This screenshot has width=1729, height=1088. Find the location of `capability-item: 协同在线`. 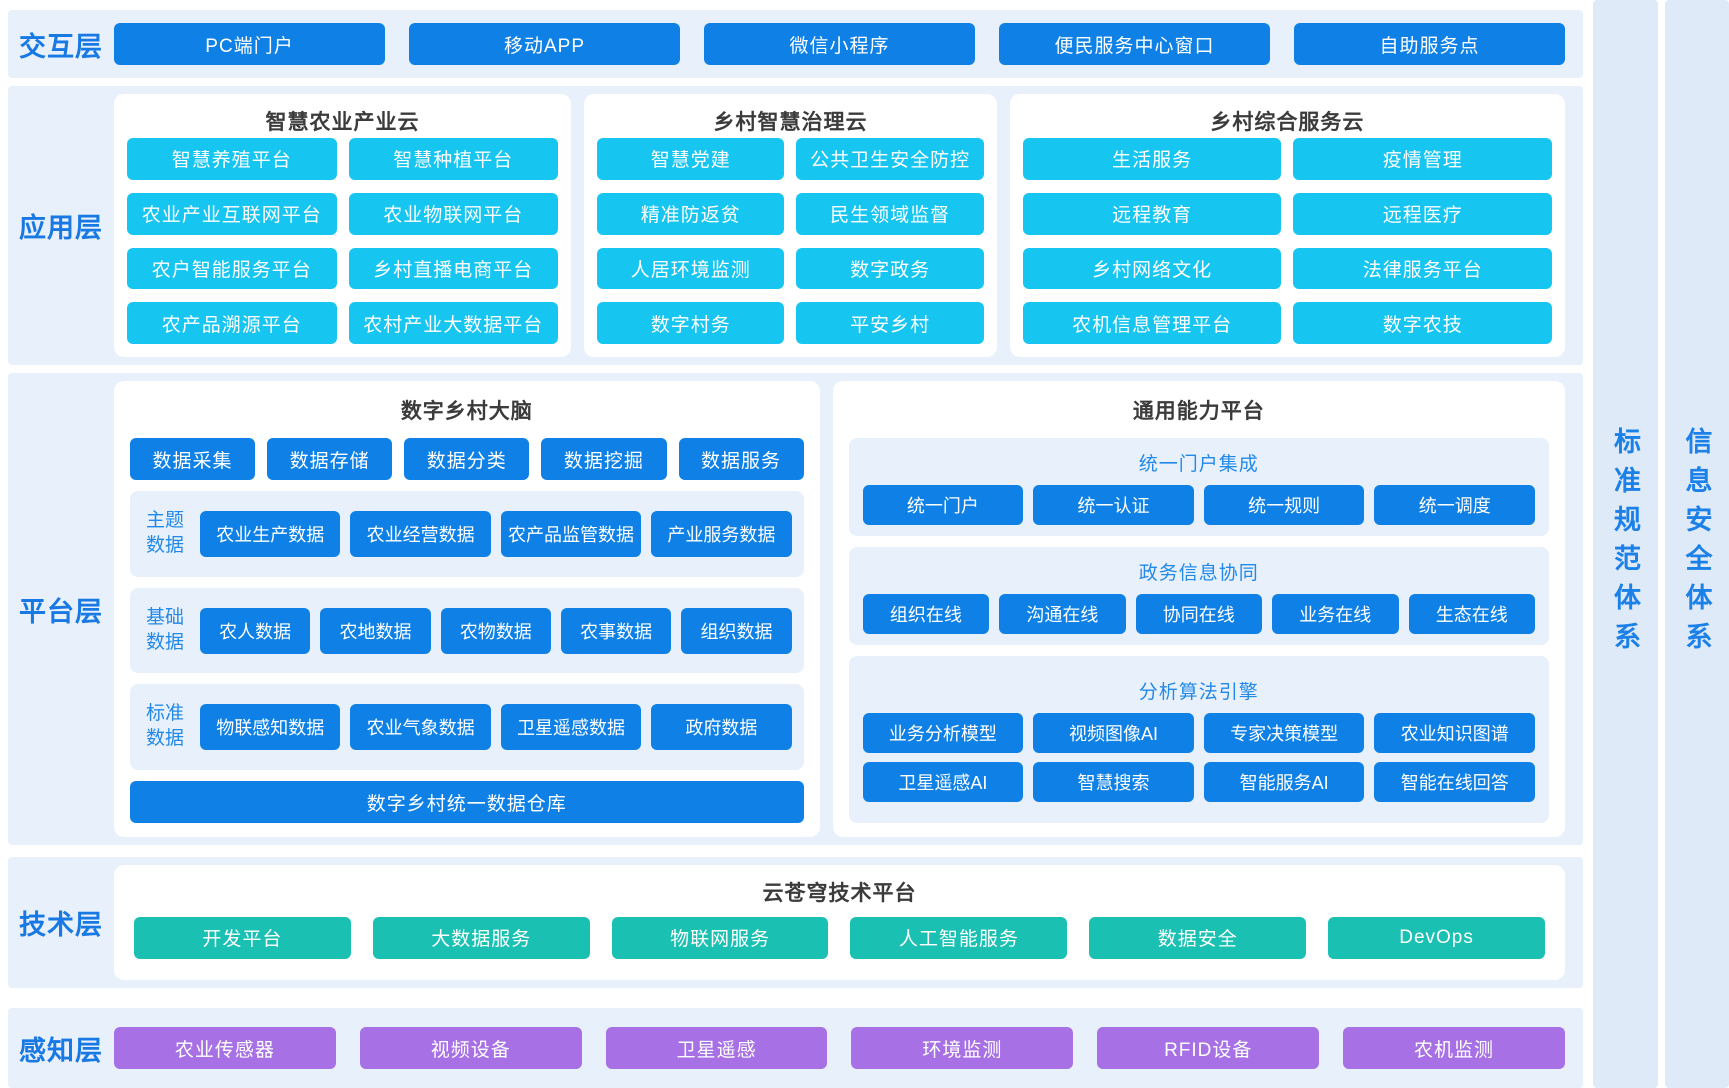

capability-item: 协同在线 is located at coordinates (1199, 613).